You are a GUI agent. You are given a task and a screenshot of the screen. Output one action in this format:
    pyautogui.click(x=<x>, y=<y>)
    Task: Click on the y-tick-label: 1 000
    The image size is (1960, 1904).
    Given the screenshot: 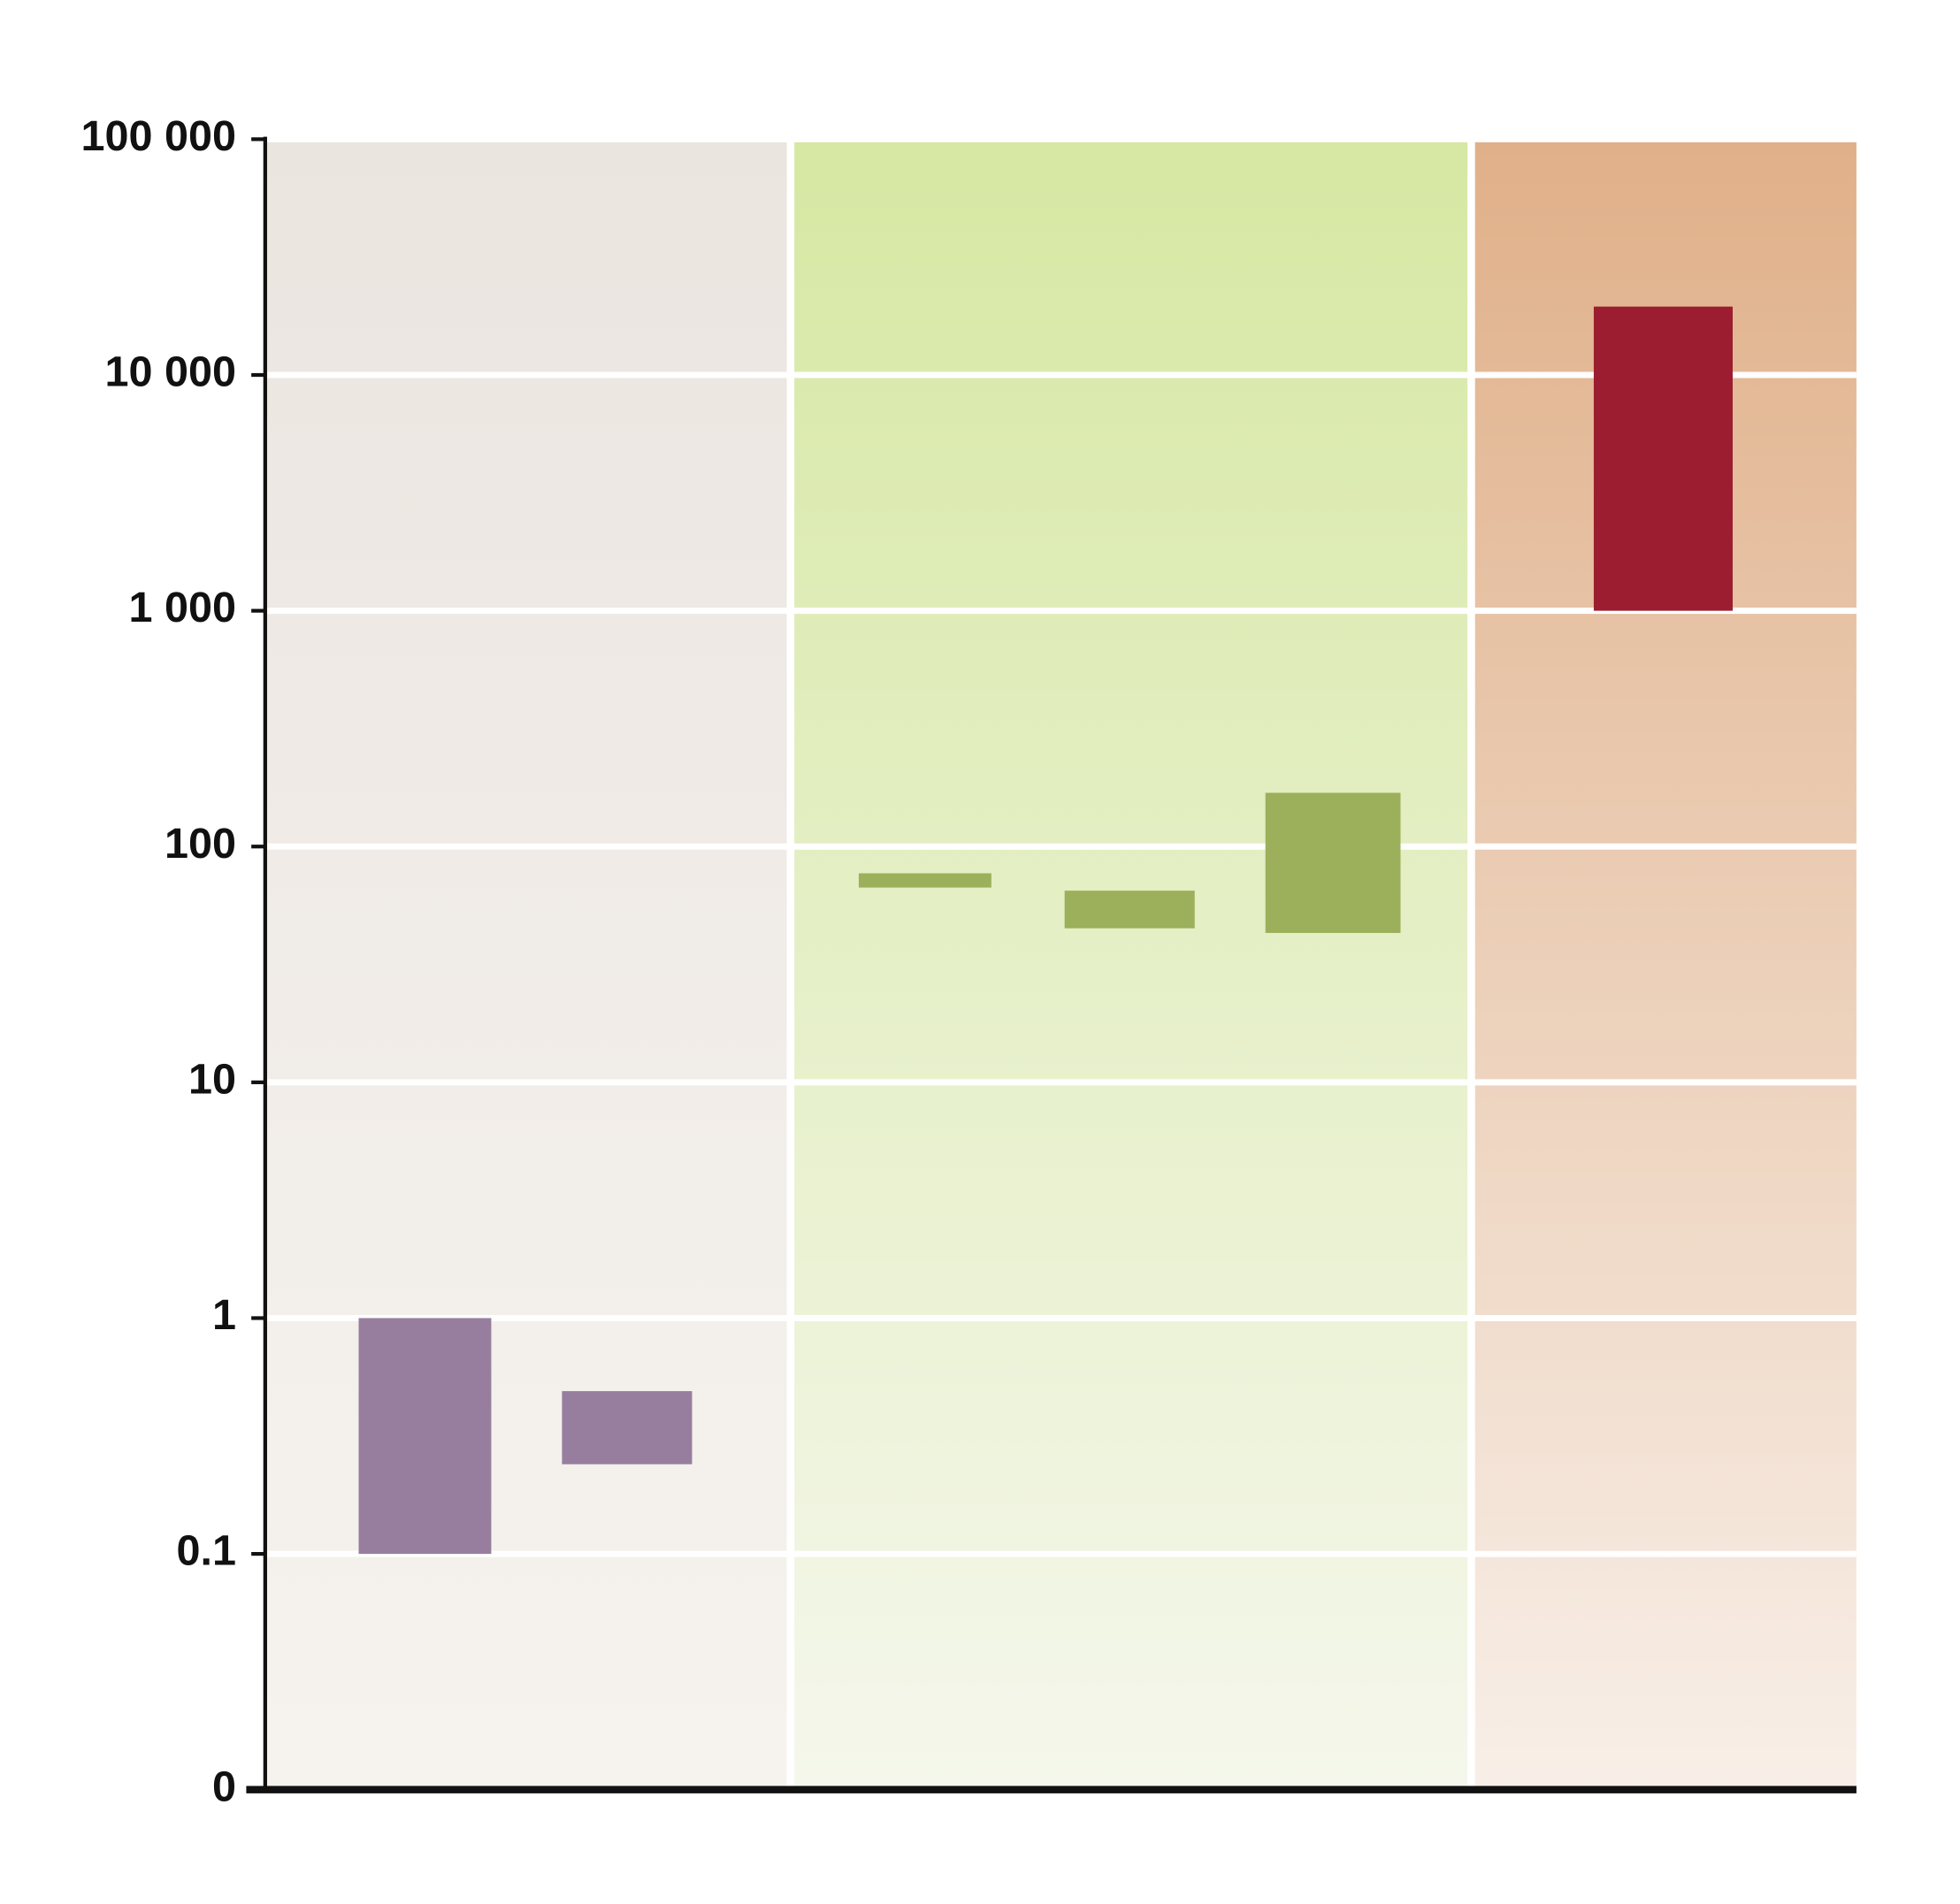 What is the action you would take?
    pyautogui.click(x=182, y=608)
    